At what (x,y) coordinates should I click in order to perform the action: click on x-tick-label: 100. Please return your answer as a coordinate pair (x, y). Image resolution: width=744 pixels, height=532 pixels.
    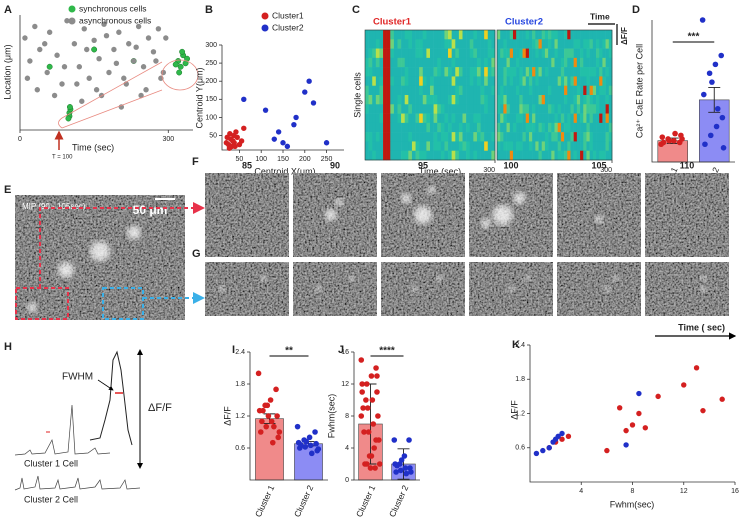
    Looking at the image, I should click on (261, 159).